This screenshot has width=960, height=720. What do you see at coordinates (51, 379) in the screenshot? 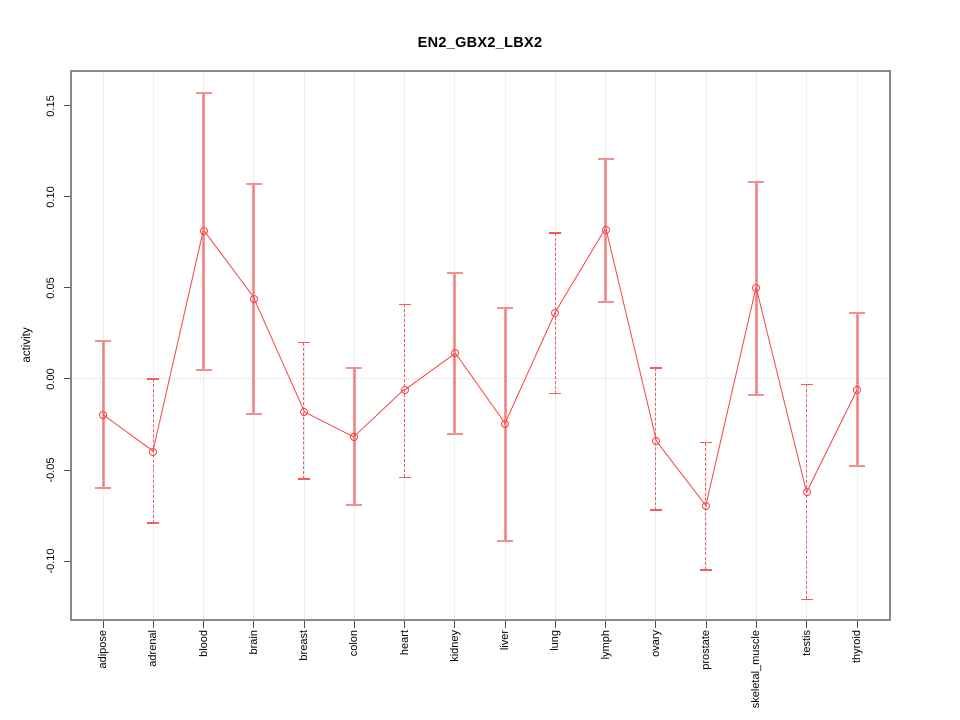
I see `y-tick-label: 0.00` at bounding box center [51, 379].